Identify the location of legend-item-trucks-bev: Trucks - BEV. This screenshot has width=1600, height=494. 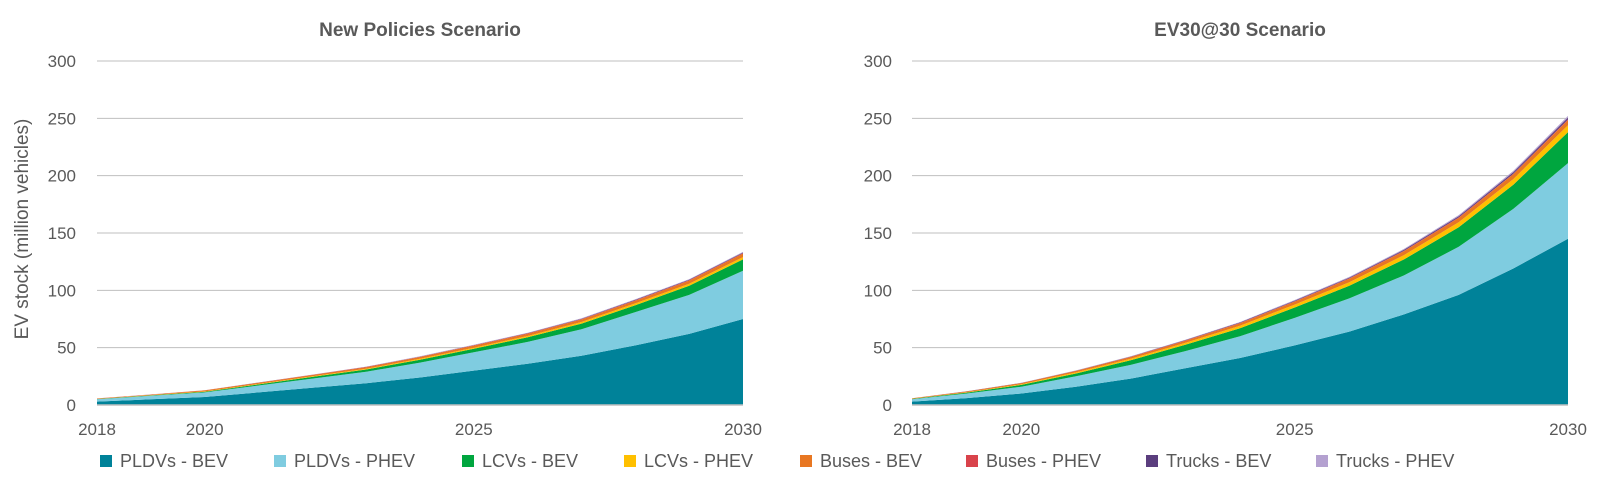
(1208, 461).